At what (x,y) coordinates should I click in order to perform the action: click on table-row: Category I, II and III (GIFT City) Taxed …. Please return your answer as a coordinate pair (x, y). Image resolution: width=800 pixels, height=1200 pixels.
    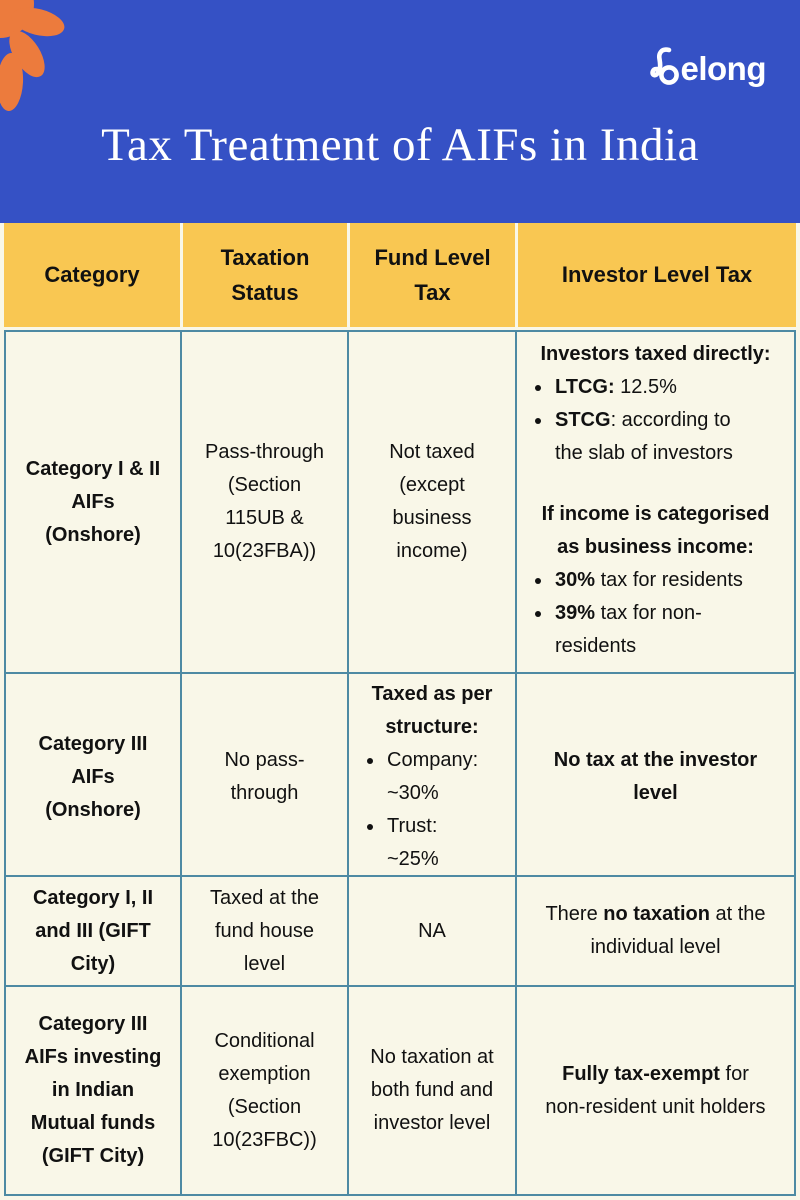
    Looking at the image, I should click on (400, 930).